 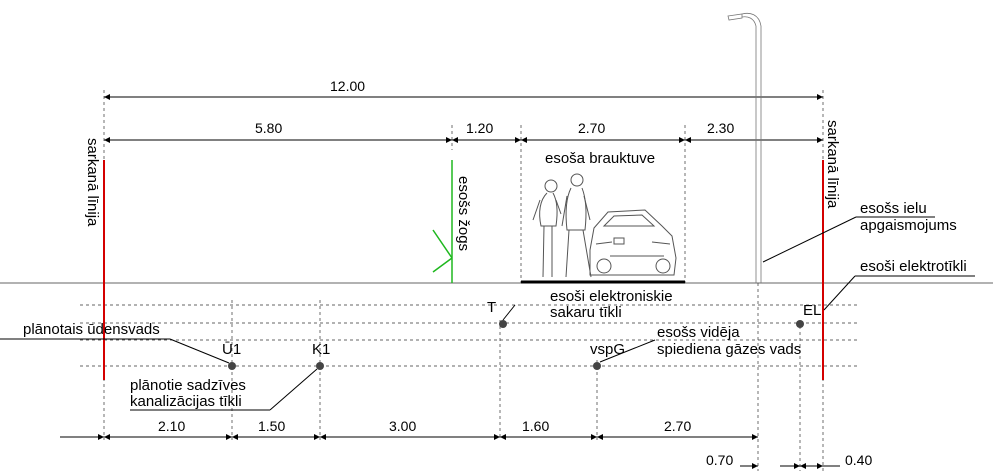 What do you see at coordinates (92, 182) in the screenshot?
I see `red-line-label-left: sarkanā līnija` at bounding box center [92, 182].